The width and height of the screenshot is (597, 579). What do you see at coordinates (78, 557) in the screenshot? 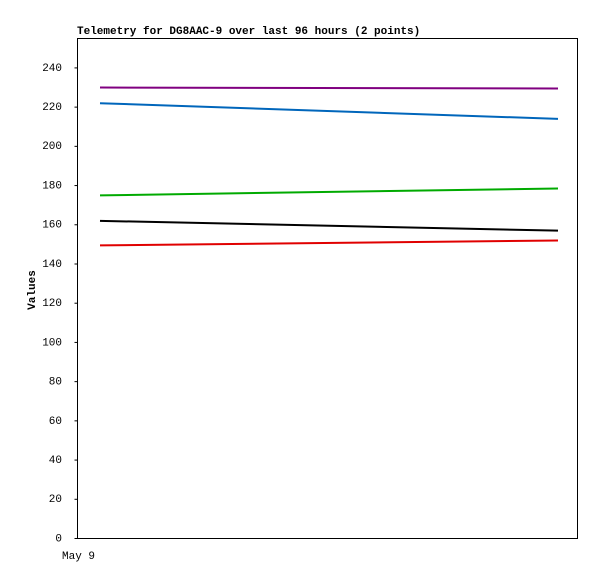
I see `x-tick-label: May 9` at bounding box center [78, 557].